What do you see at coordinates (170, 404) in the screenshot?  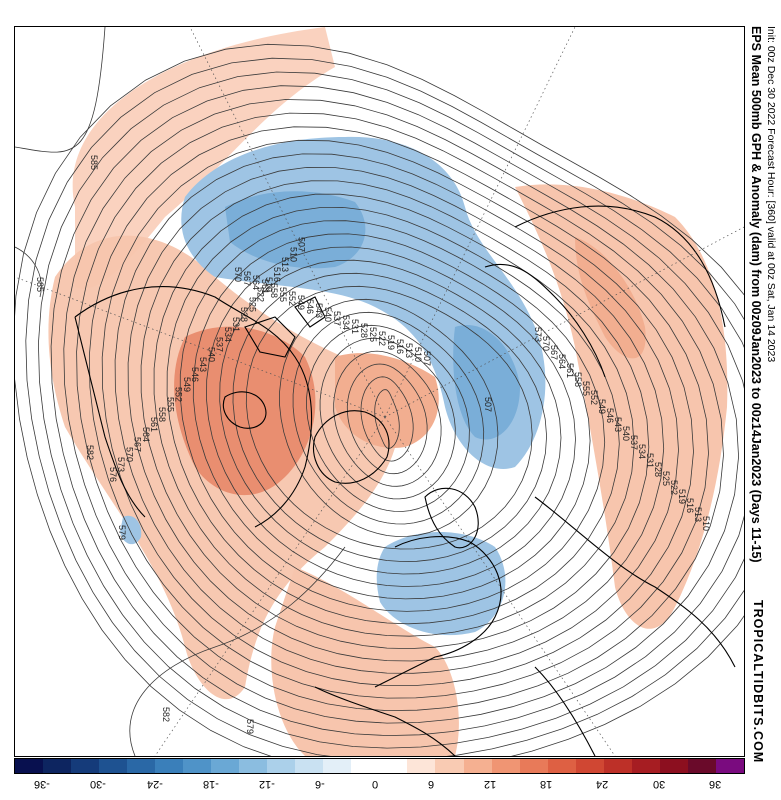 I see `contour-value-label: 555` at bounding box center [170, 404].